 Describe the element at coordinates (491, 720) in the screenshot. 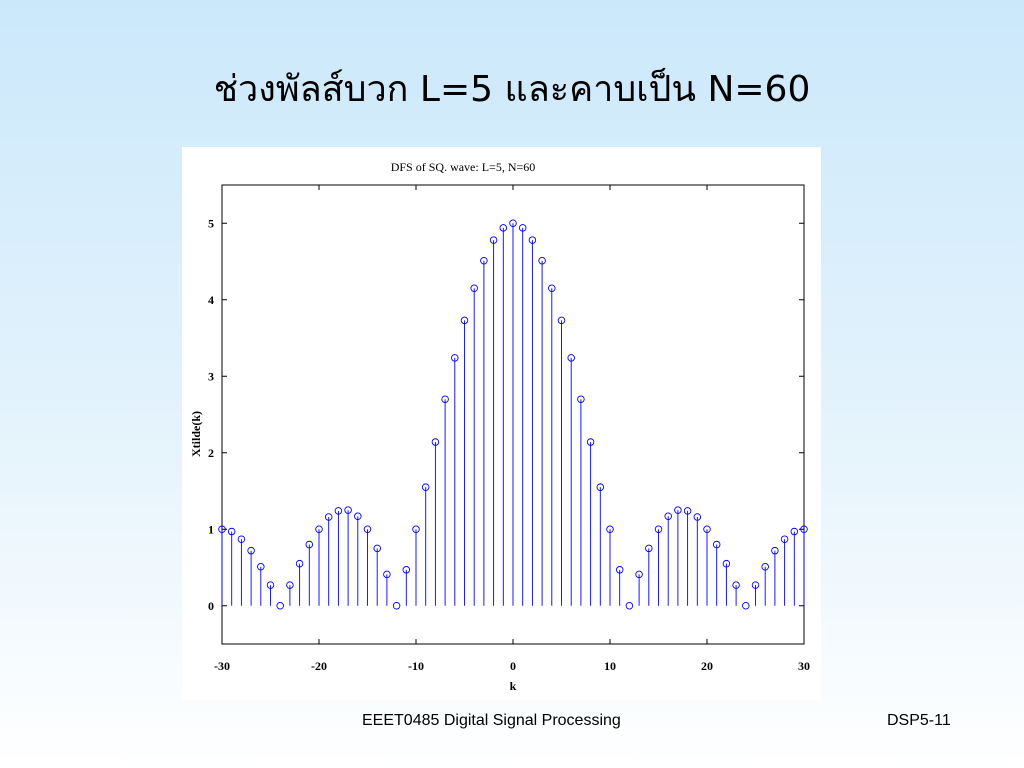

I see `footer-course: EEET0485 Digital Signal Processing` at that location.